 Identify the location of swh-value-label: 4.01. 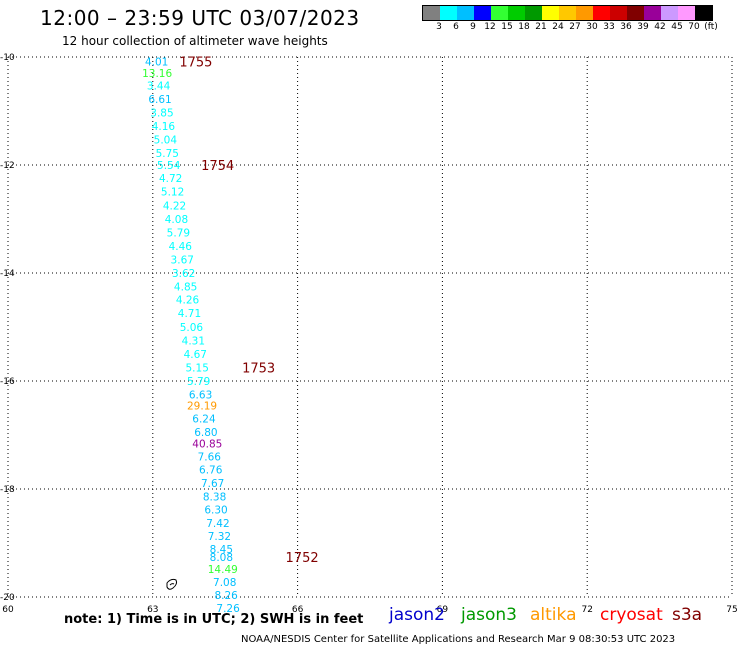
(156, 62).